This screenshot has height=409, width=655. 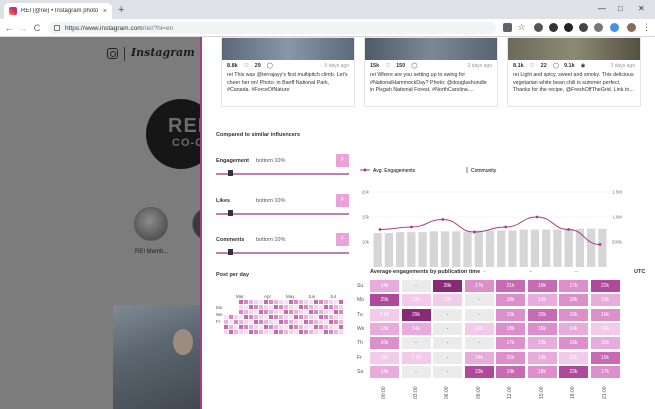 I want to click on forward-button: →, so click(x=23, y=27).